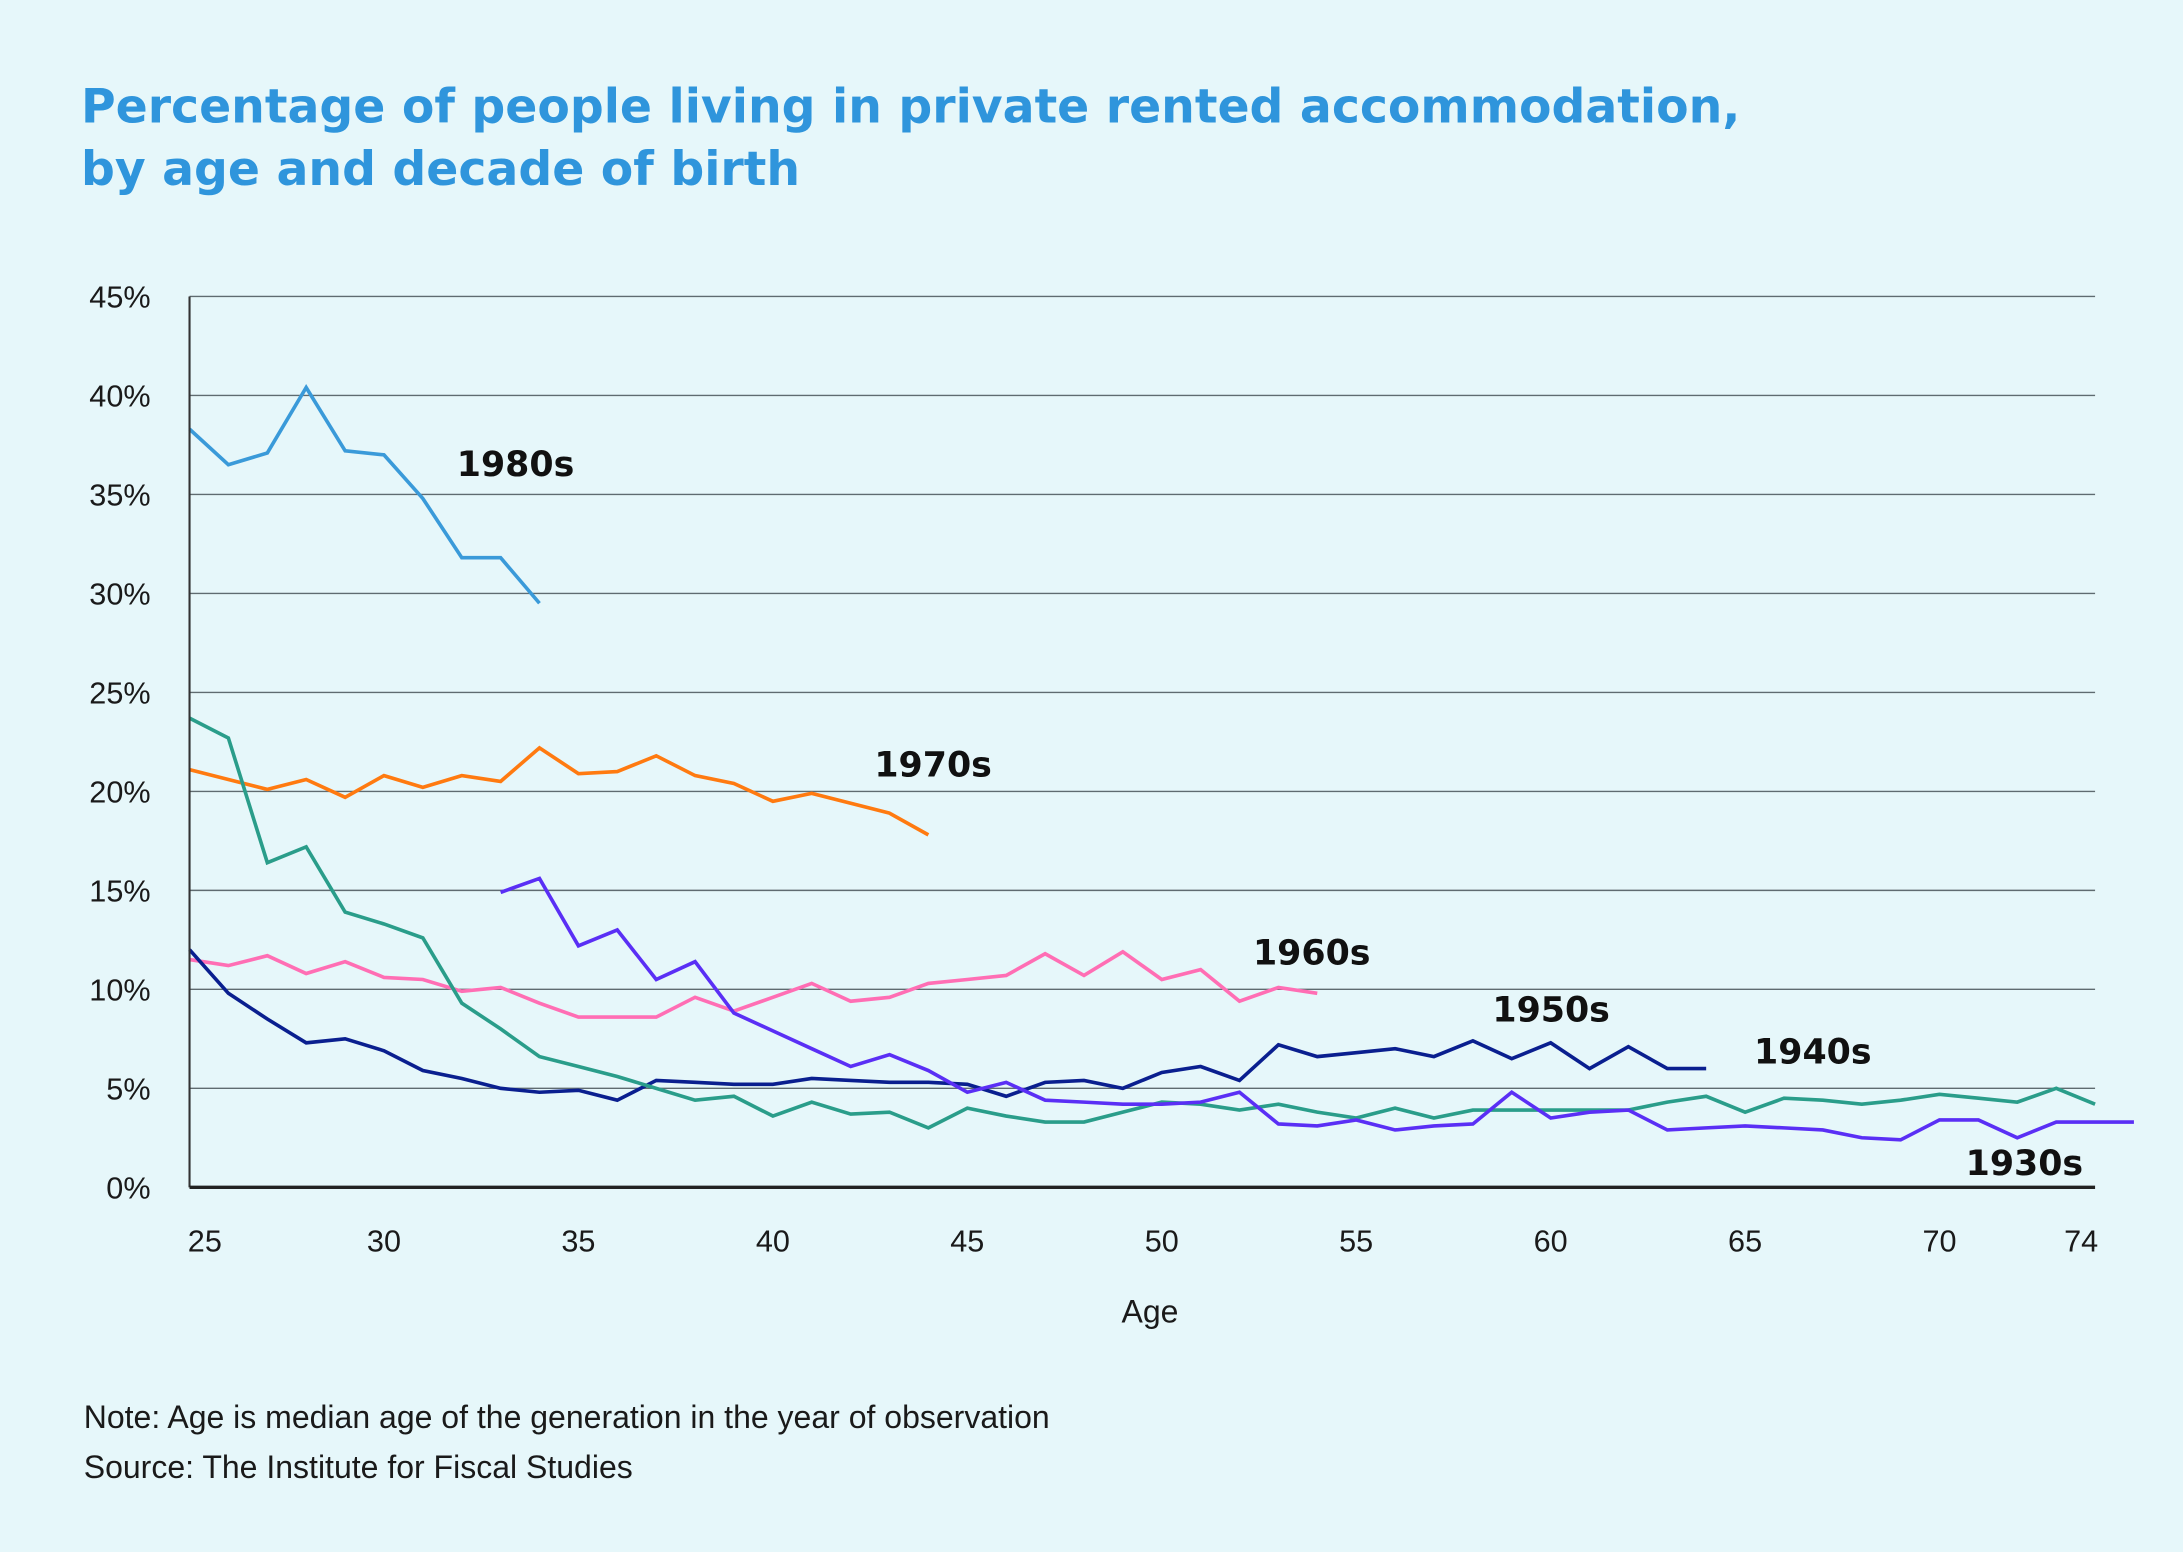 The height and width of the screenshot is (1552, 2183). What do you see at coordinates (119, 793) in the screenshot?
I see `y-tick-label: 20%` at bounding box center [119, 793].